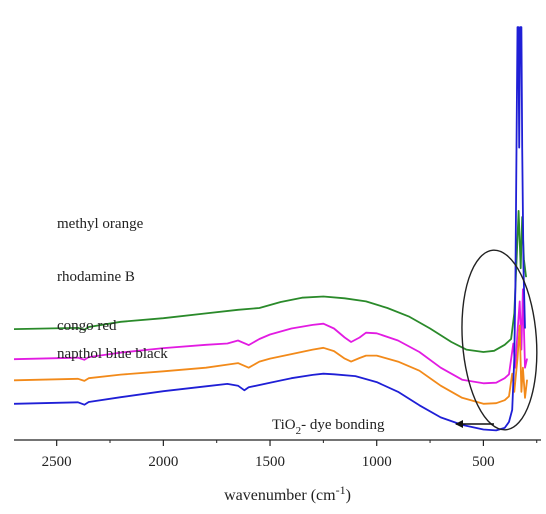 Image resolution: width=546 pixels, height=514 pixels. Describe the element at coordinates (96, 277) in the screenshot. I see `series-label-1: rhodamine B` at that location.